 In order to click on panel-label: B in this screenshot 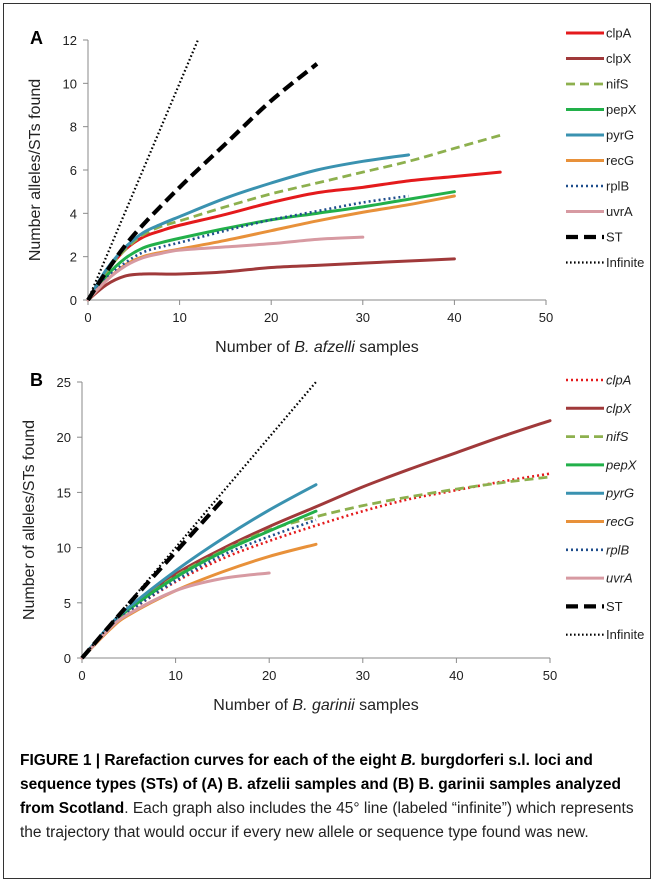, I will do `click(36, 380)`.